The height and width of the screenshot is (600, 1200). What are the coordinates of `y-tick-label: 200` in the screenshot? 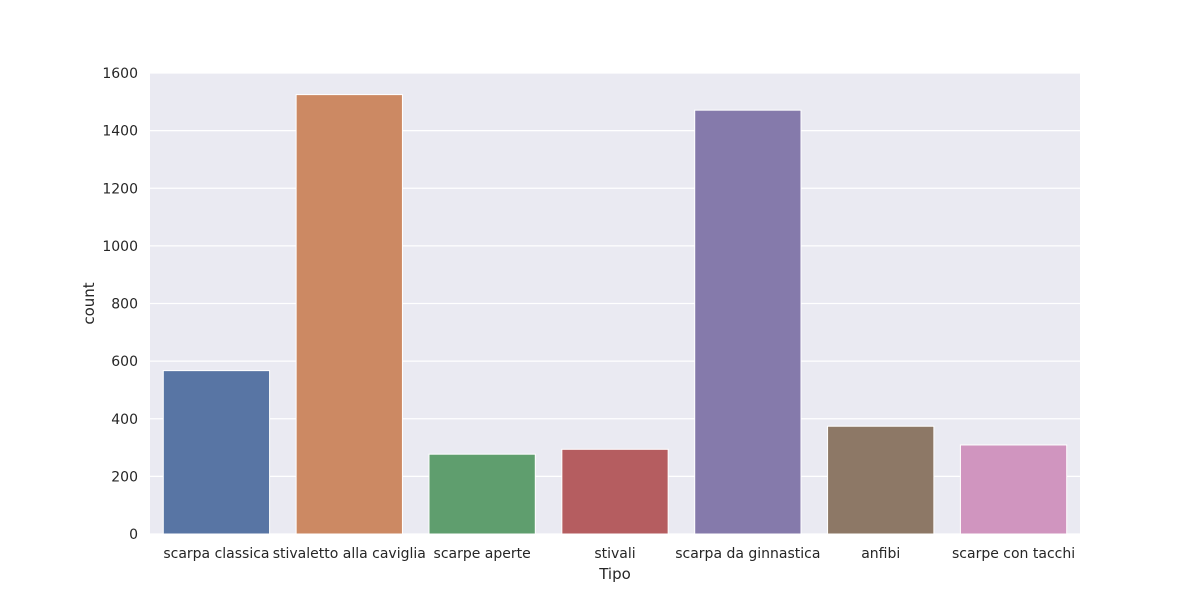 It's located at (124, 477).